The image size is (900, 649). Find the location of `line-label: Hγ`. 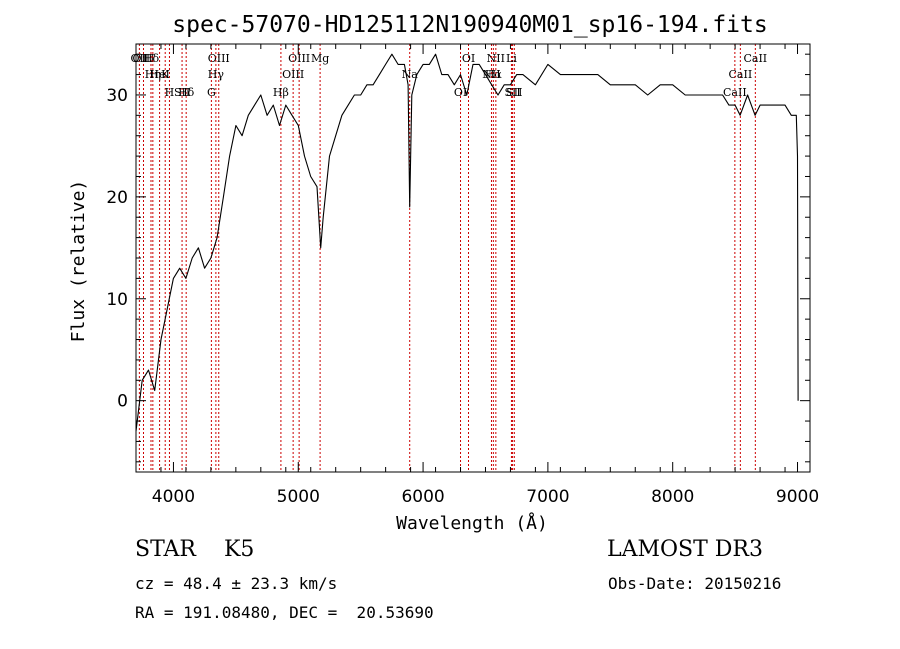

line-label: Hγ is located at coordinates (216, 74).